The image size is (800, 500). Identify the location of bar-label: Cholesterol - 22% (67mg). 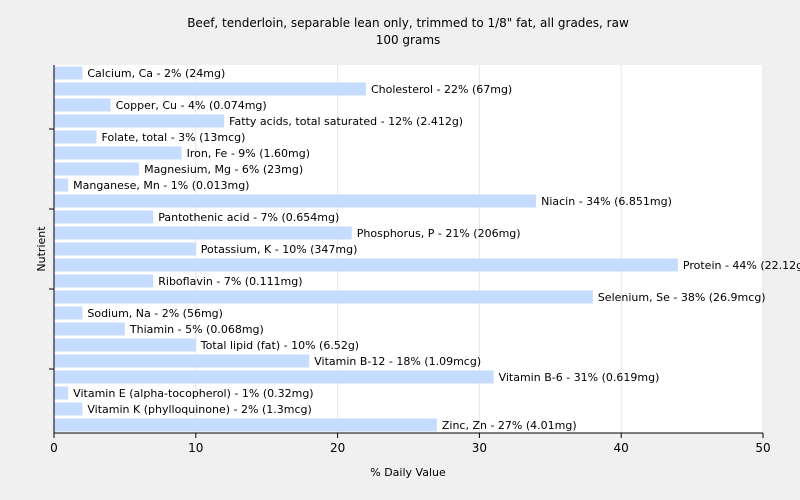
(441, 89).